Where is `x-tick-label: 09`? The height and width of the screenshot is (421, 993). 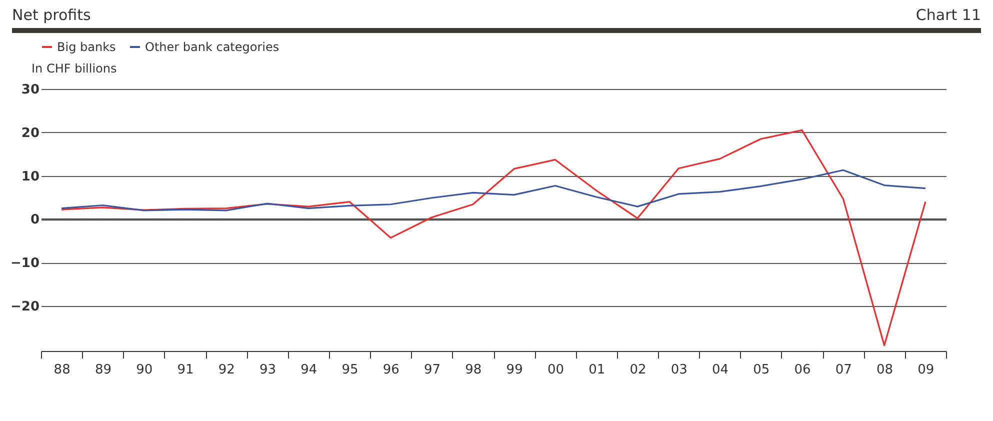
x-tick-label: 09 is located at coordinates (926, 370).